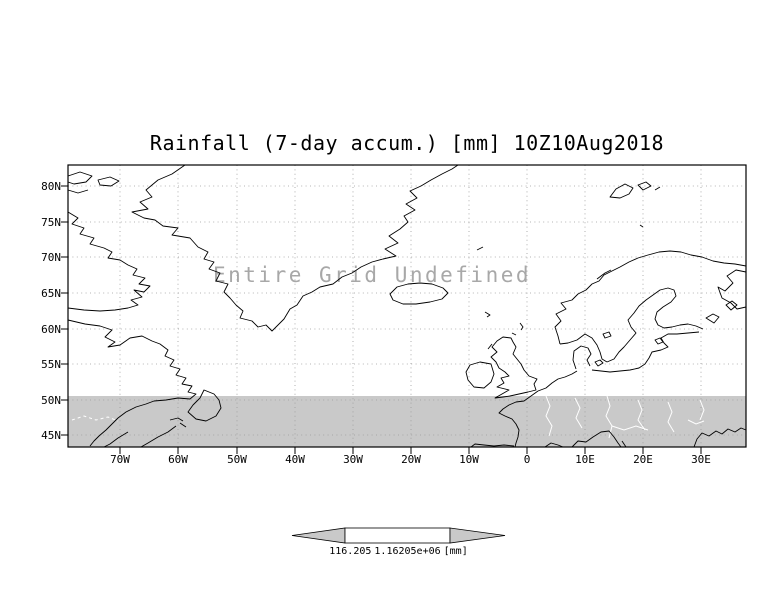  I want to click on colorbar-middle-segment, so click(397, 535).